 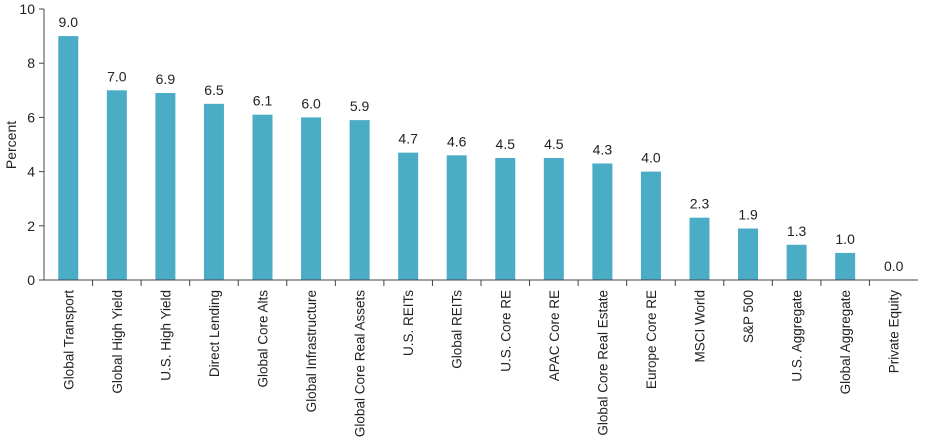 I want to click on bar-value-label: 7.0, so click(x=117, y=76).